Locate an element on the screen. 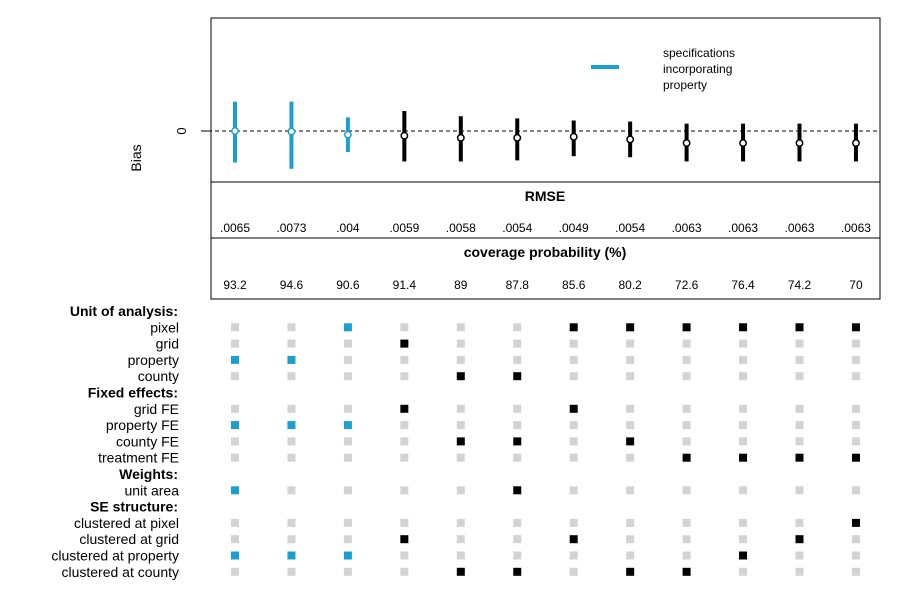 The width and height of the screenshot is (900, 600). coverage-value-1: 93.2 is located at coordinates (235, 285).